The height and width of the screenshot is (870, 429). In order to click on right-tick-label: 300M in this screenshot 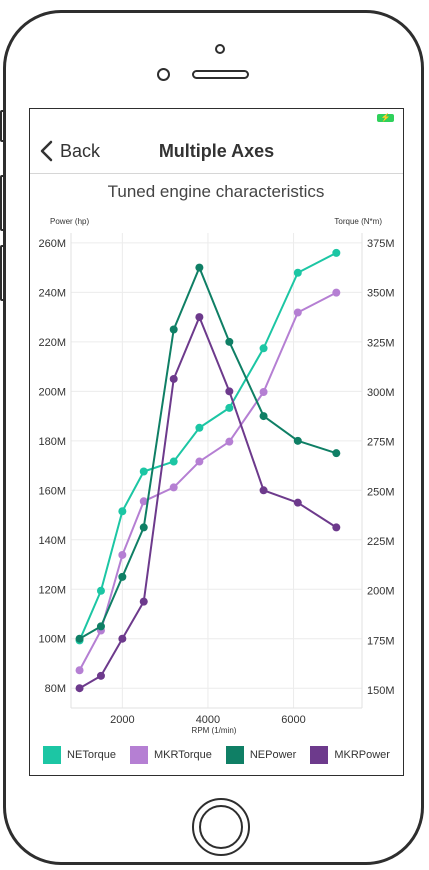, I will do `click(381, 393)`.